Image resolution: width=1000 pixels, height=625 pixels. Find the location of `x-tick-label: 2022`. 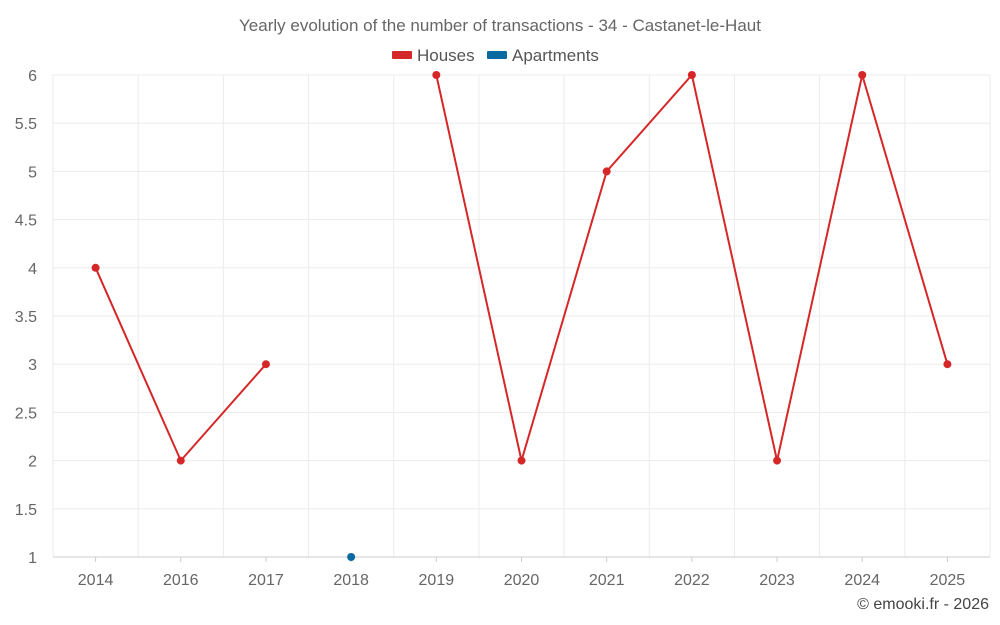

x-tick-label: 2022 is located at coordinates (692, 580).